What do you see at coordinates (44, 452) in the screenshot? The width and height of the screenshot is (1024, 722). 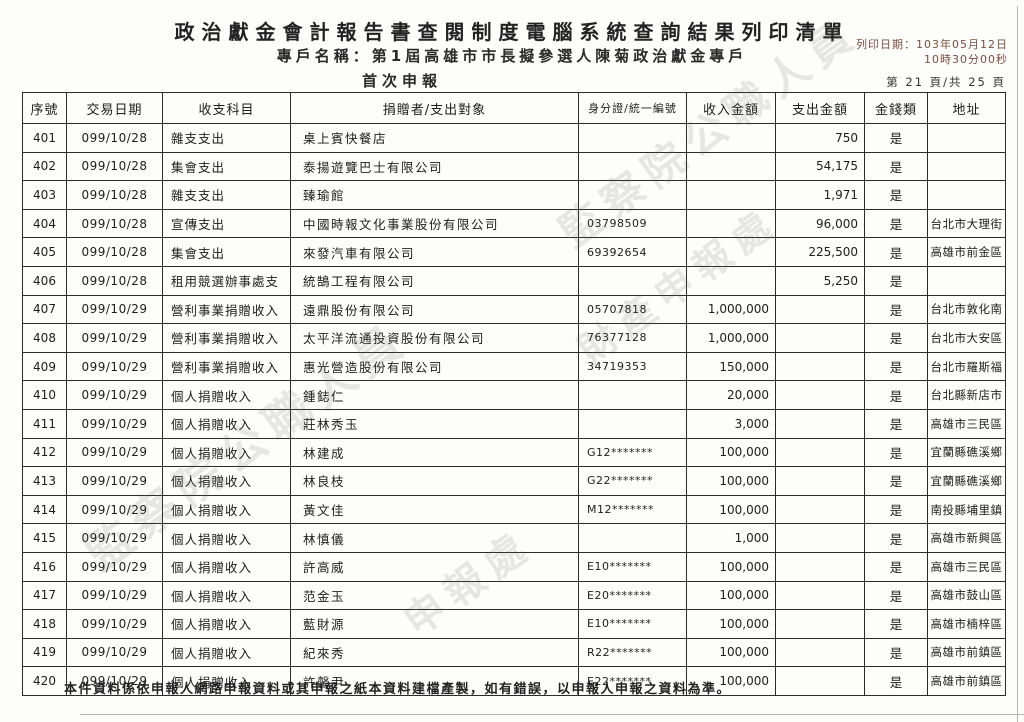 I see `cell-seq: 412` at bounding box center [44, 452].